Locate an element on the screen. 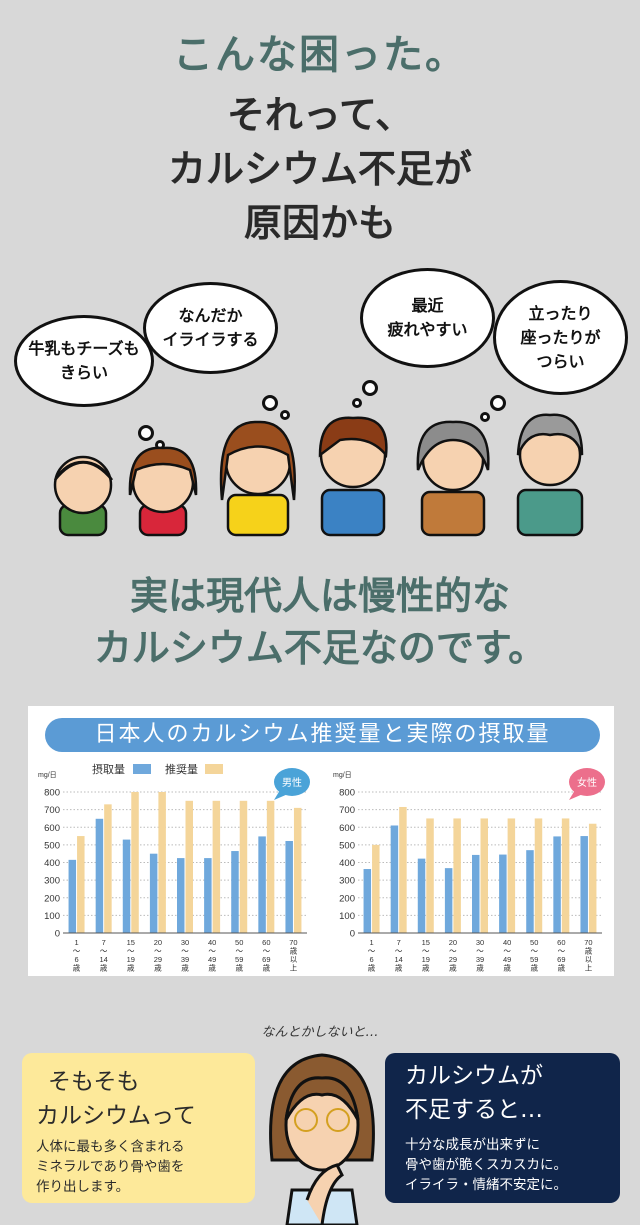 The width and height of the screenshot is (640, 1225). legend-swatch-recommended is located at coordinates (214, 769).